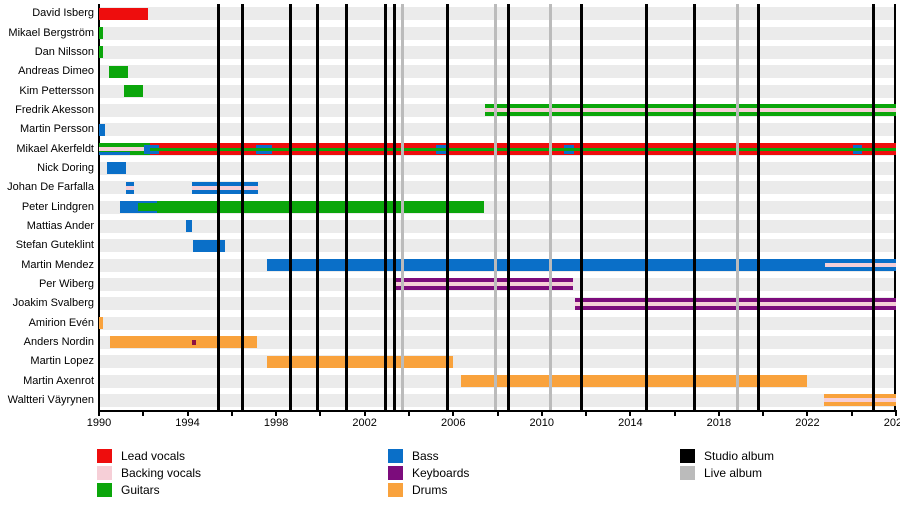  I want to click on member-label: Waltteri Väyrynen, so click(50, 399).